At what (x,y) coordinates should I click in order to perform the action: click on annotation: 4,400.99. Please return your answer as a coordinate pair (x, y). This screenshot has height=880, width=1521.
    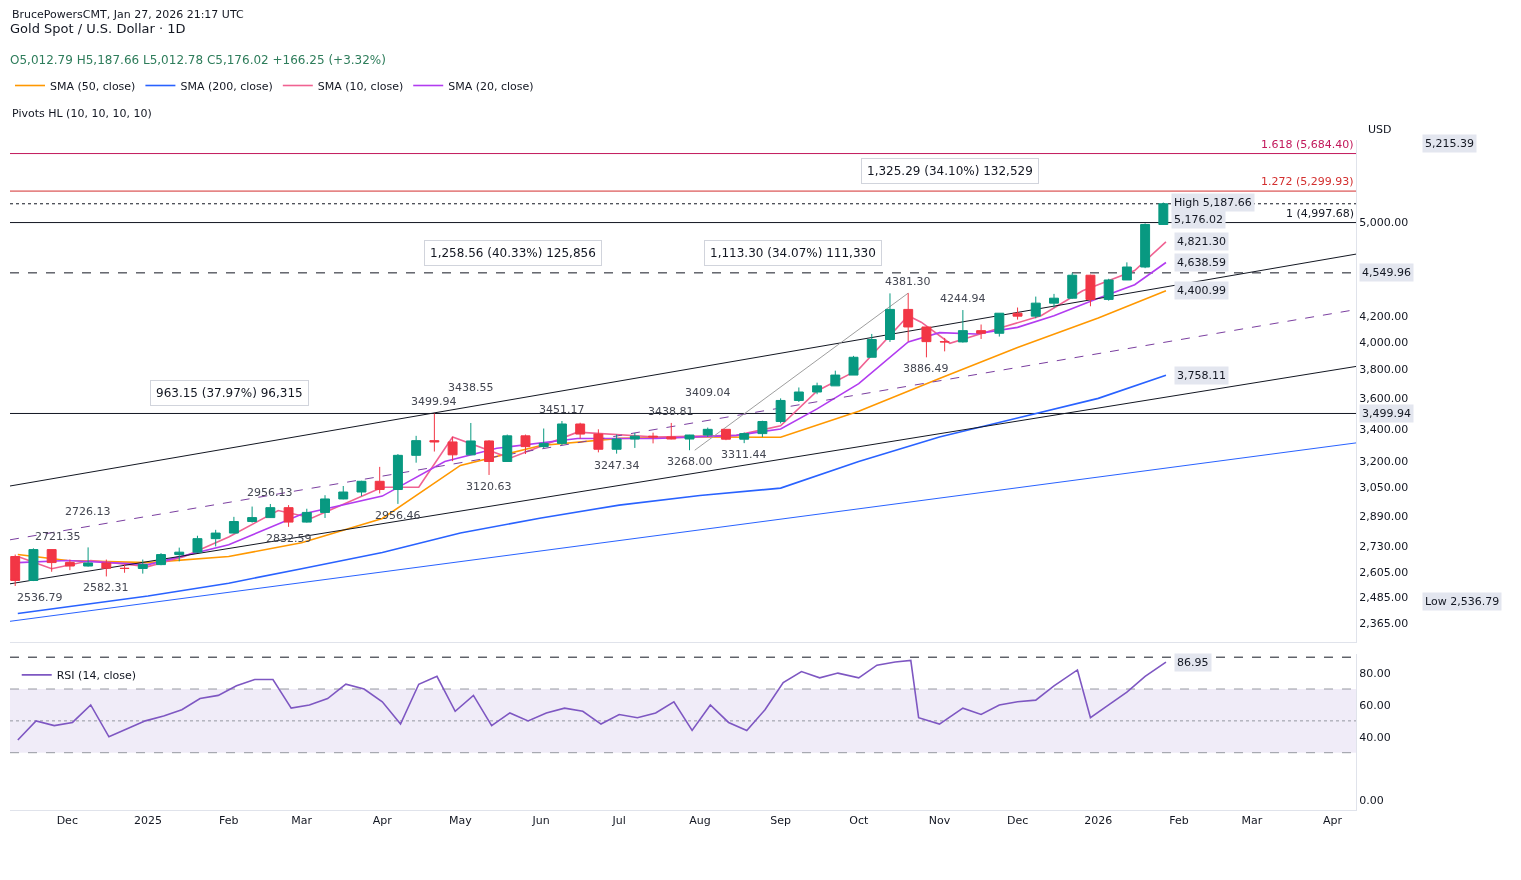
    Looking at the image, I should click on (1201, 290).